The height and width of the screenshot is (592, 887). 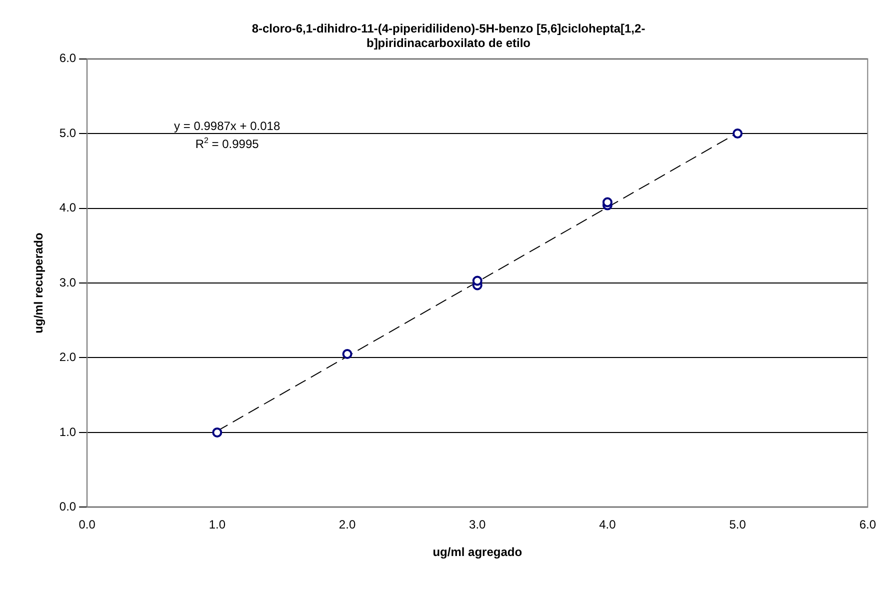 What do you see at coordinates (477, 552) in the screenshot?
I see `x-axis-title: ug/ml agregado` at bounding box center [477, 552].